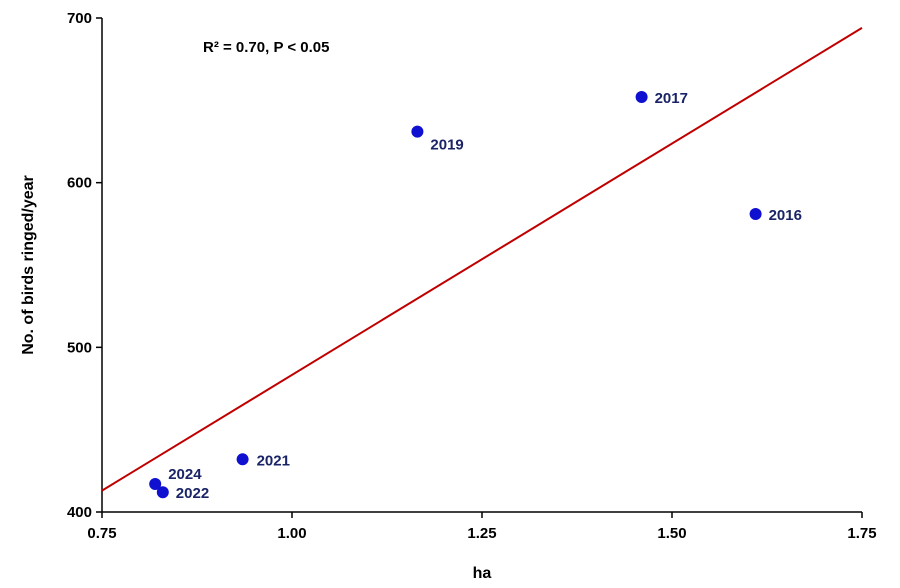  What do you see at coordinates (79, 18) in the screenshot?
I see `y-tick-label: 700` at bounding box center [79, 18].